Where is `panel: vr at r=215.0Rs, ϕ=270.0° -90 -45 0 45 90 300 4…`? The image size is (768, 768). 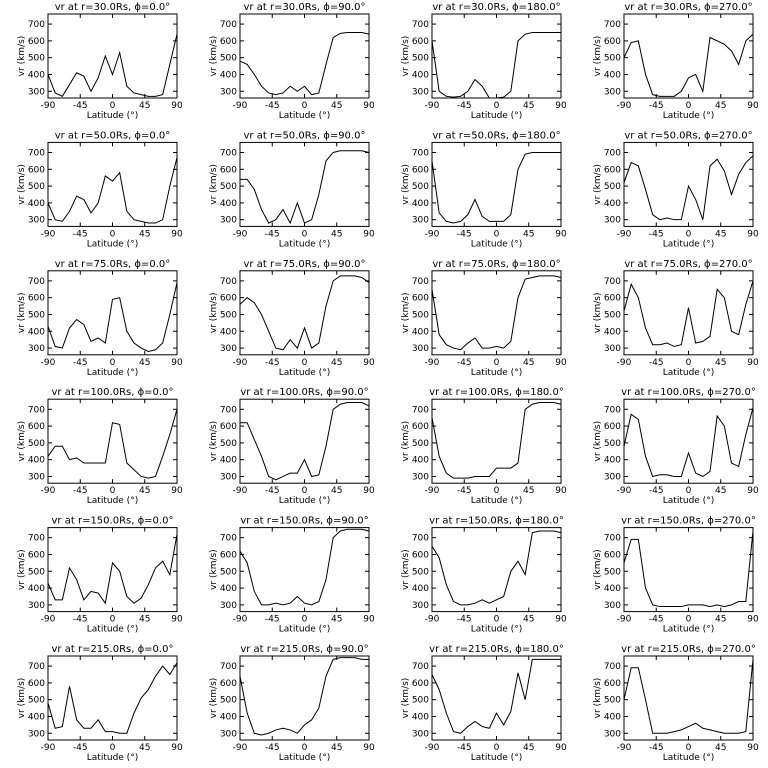 panel: vr at r=215.0Rs, ϕ=270.0° -90 -45 0 45 90 300 4… is located at coordinates (676, 703).